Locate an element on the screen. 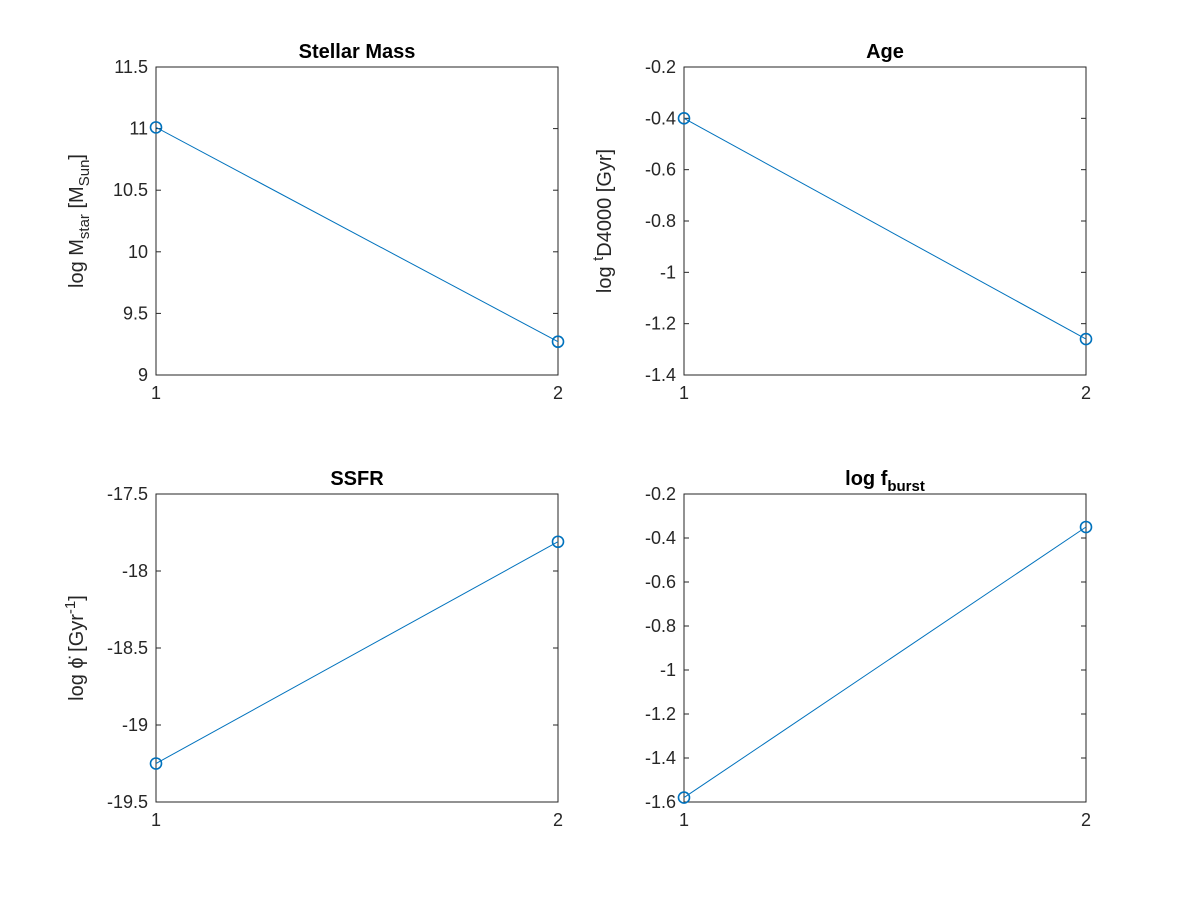 The width and height of the screenshot is (1200, 900). y-tick-label: 11.5 is located at coordinates (131, 67).